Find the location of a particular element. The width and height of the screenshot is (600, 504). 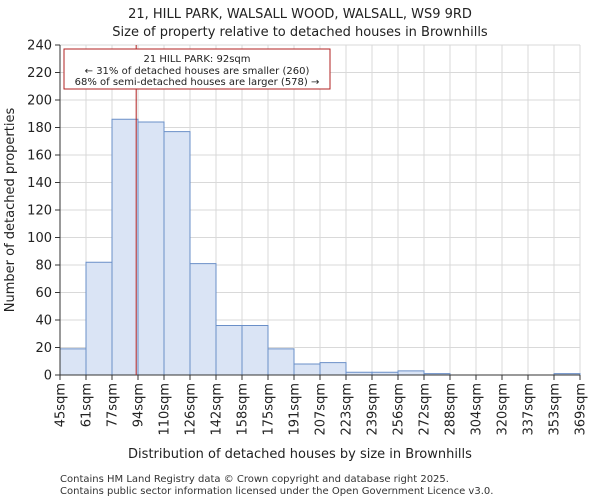

y-tick-label: 20 is located at coordinates (43, 348).